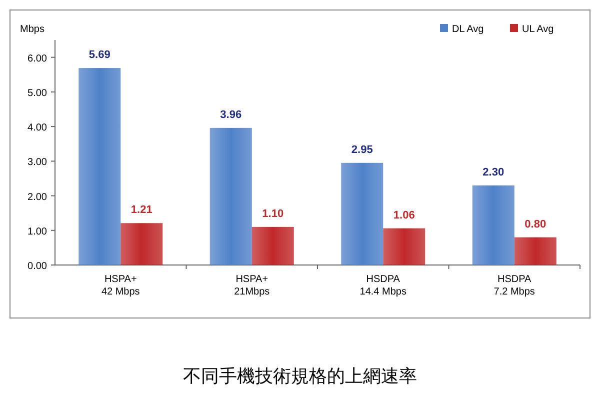  Describe the element at coordinates (383, 286) in the screenshot. I see `x-tick-label: HSDPA 14.4 Mbps` at that location.